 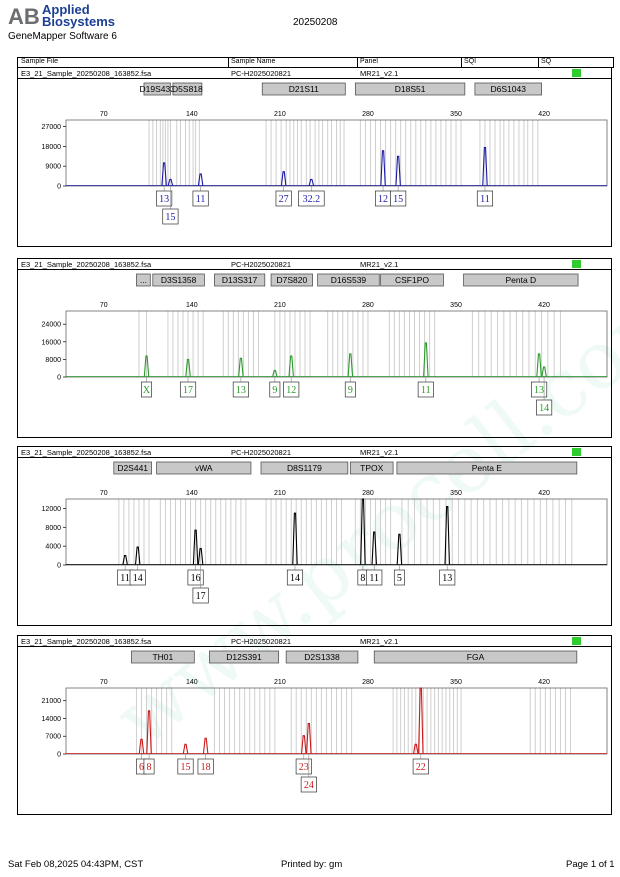 What do you see at coordinates (303, 89) in the screenshot?
I see `locus-marker: D21S11` at bounding box center [303, 89].